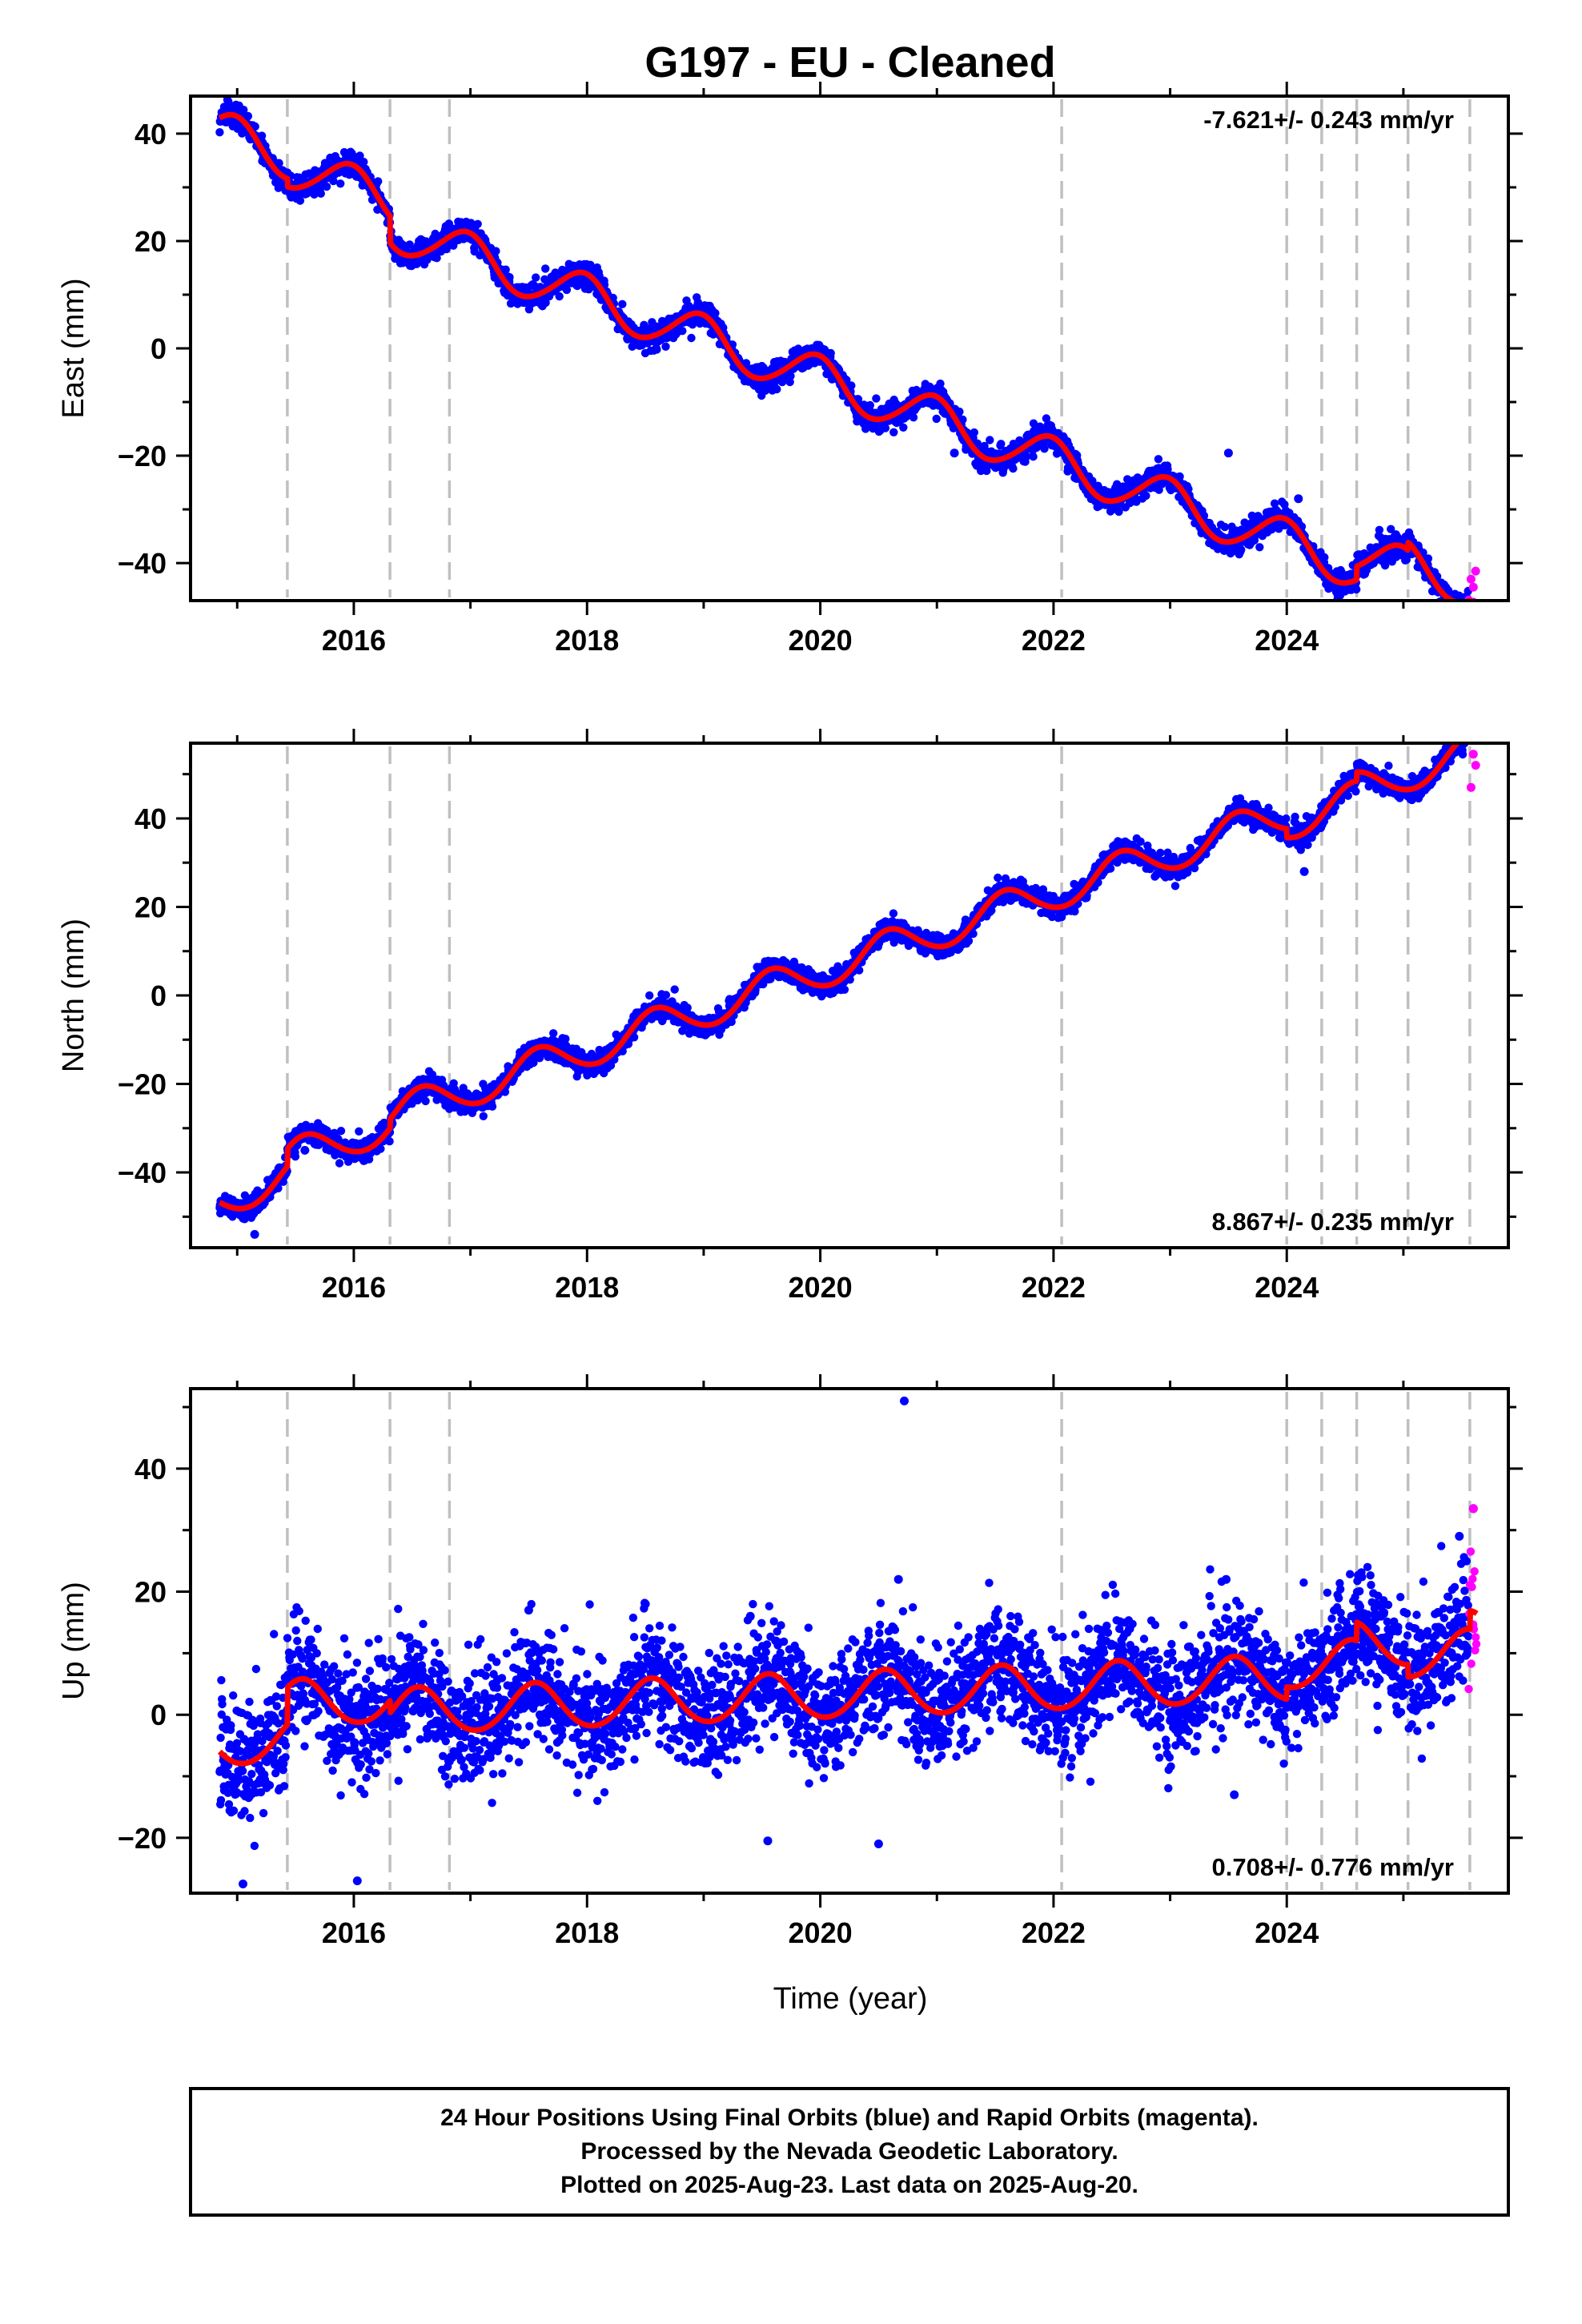  Describe the element at coordinates (849, 62) in the screenshot. I see `figure-title: G197 - EU - Cleaned` at that location.